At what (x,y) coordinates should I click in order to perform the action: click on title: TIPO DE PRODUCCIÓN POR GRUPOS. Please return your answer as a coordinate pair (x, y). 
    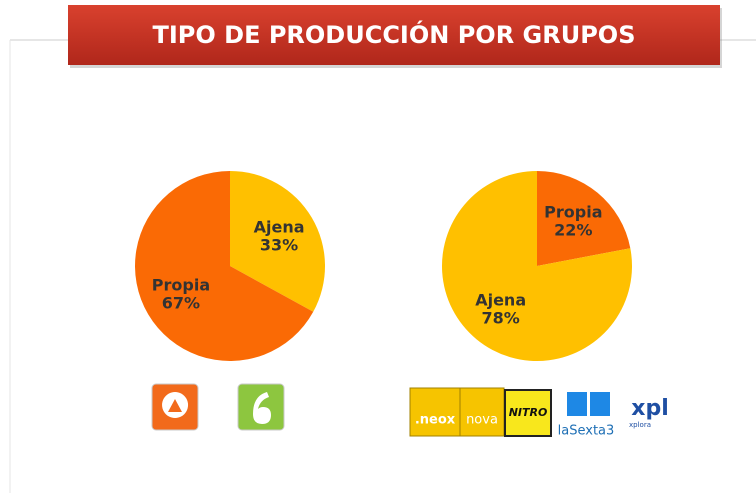
    Looking at the image, I should click on (394, 34).